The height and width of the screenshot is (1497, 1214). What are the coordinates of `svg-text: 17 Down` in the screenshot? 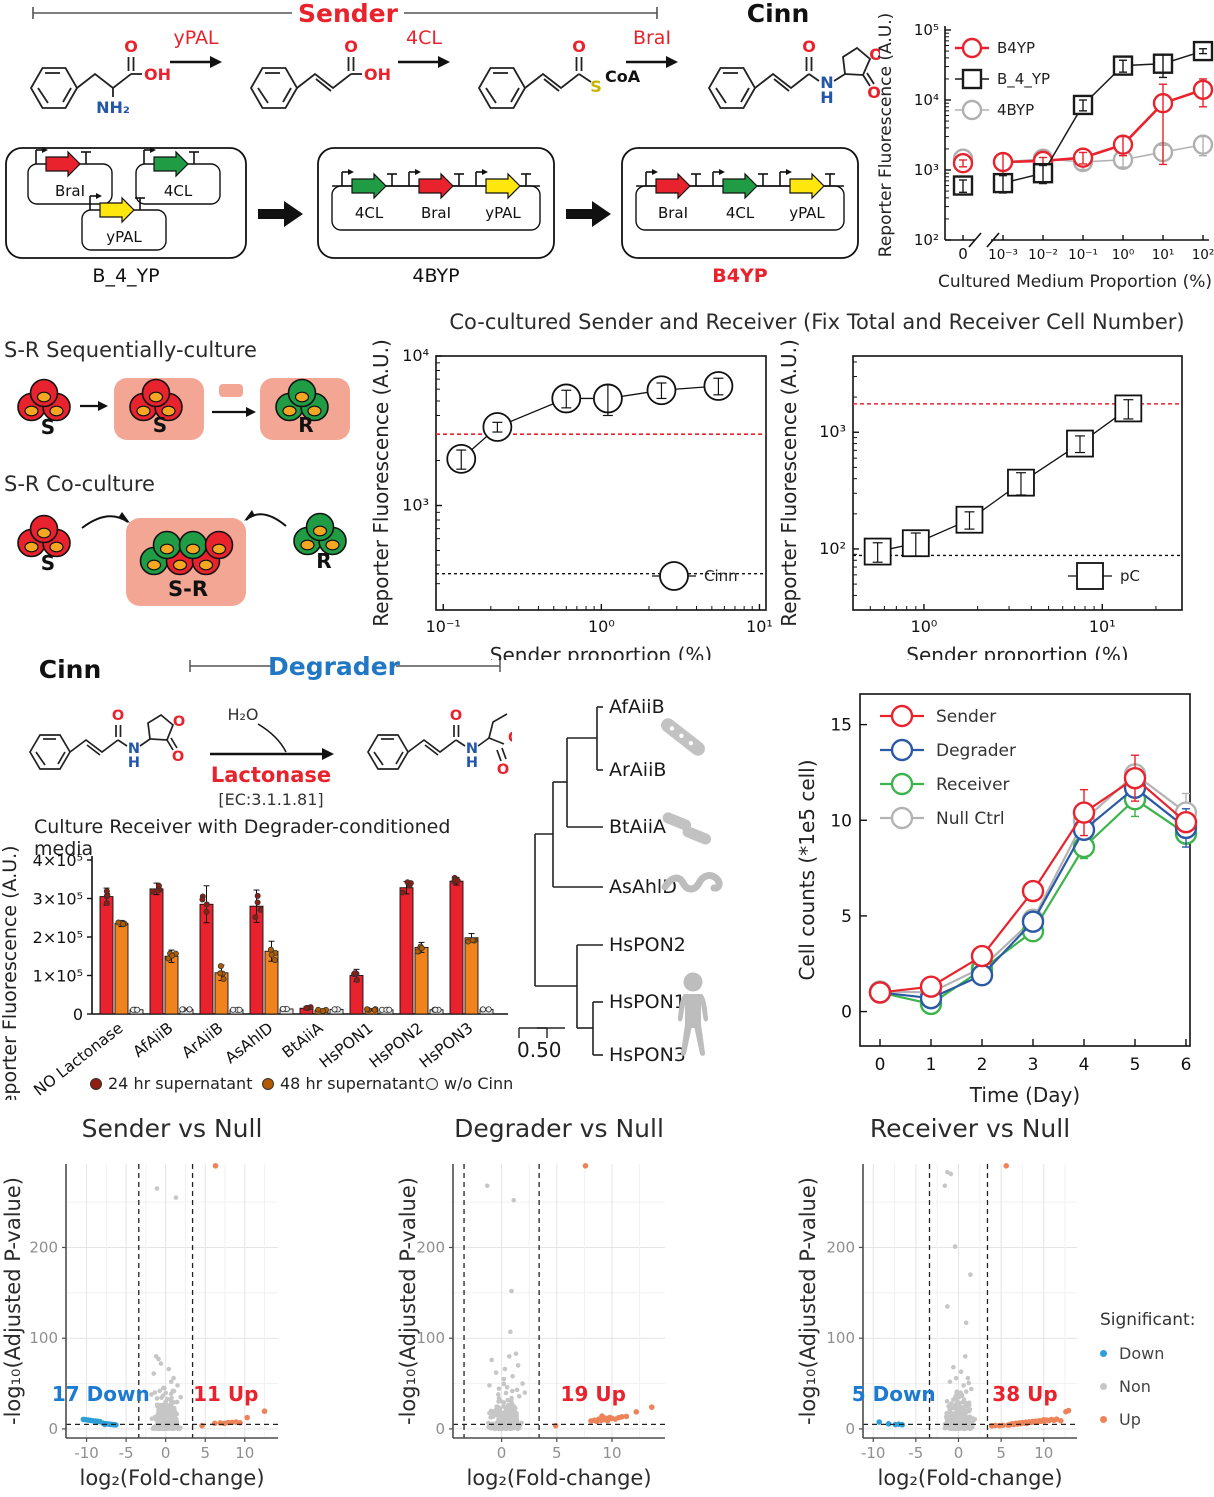 It's located at (101, 1394).